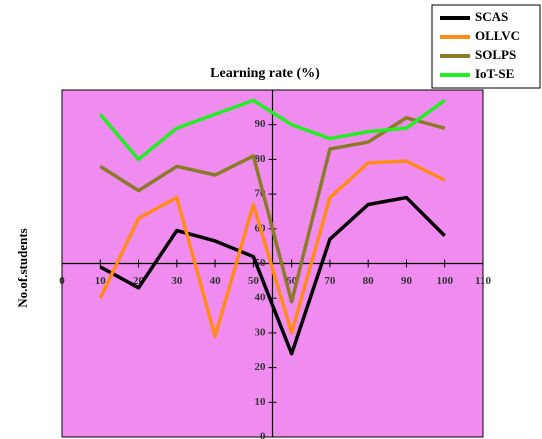 This screenshot has width=542, height=439. What do you see at coordinates (265, 73) in the screenshot?
I see `chart-title: Learning rate (%)` at bounding box center [265, 73].